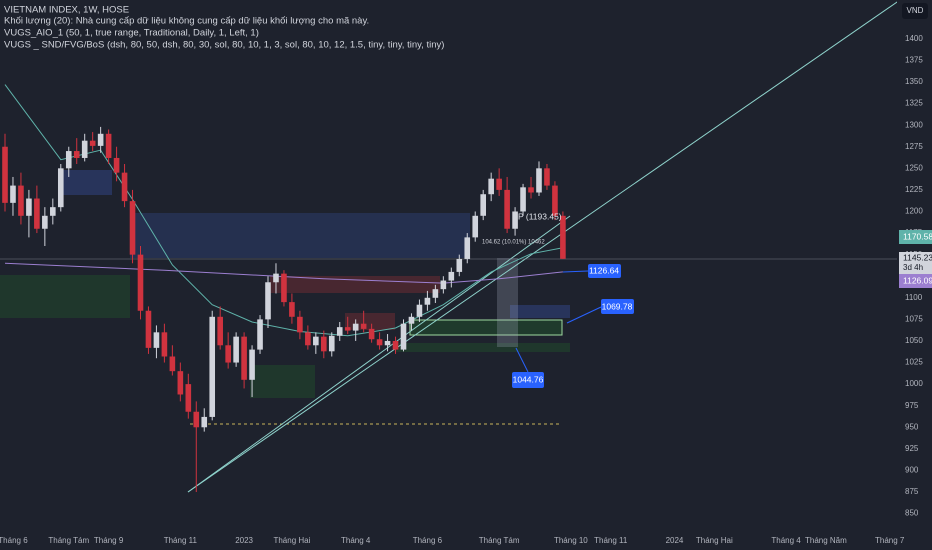  I want to click on y-tick-label: 1075, so click(914, 318).